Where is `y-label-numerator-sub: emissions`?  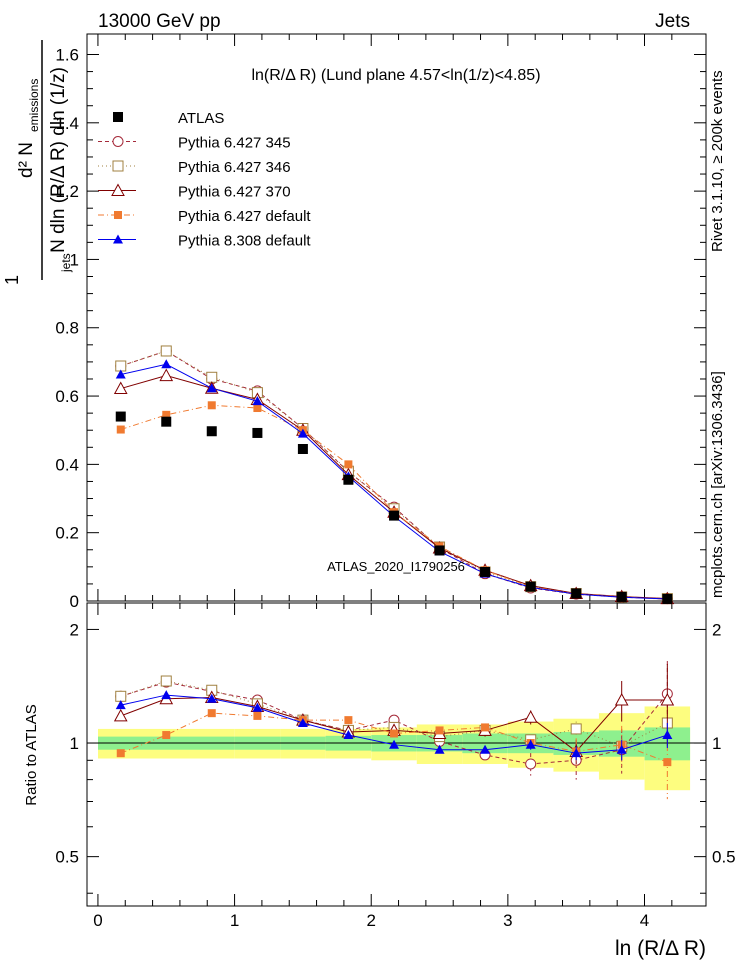
y-label-numerator-sub: emissions is located at coordinates (34, 105).